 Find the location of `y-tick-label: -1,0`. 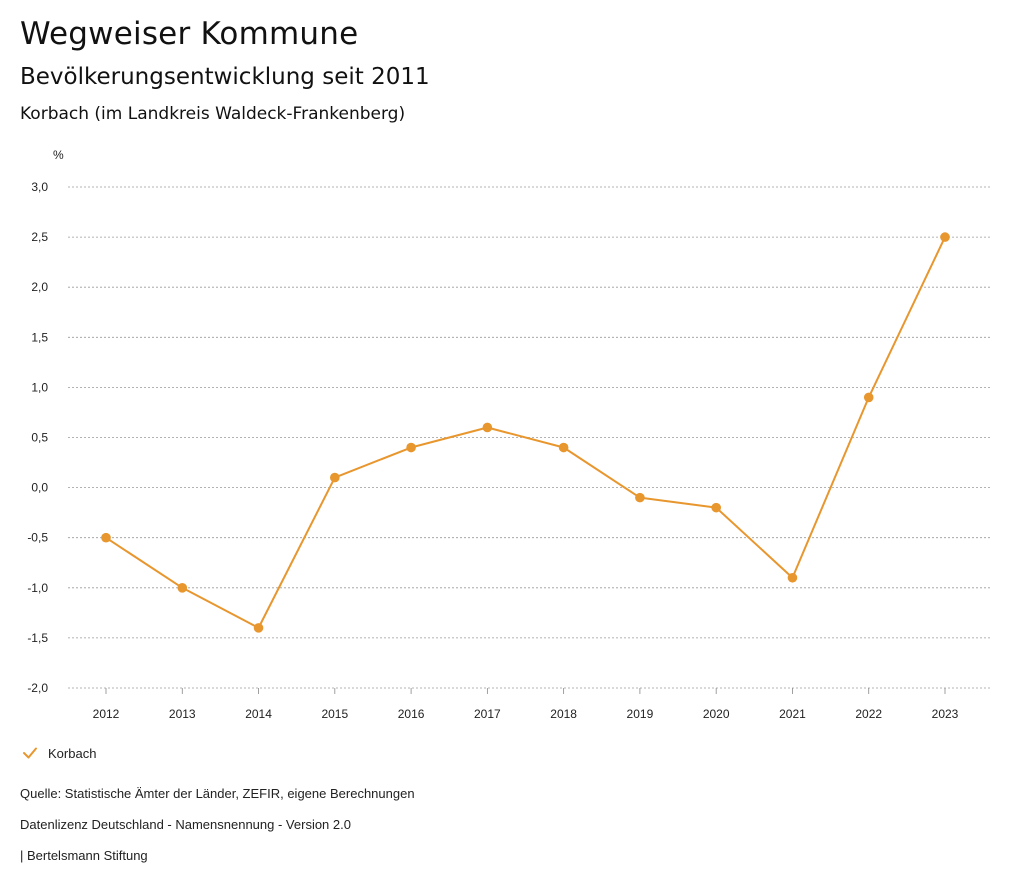

y-tick-label: -1,0 is located at coordinates (37, 588).